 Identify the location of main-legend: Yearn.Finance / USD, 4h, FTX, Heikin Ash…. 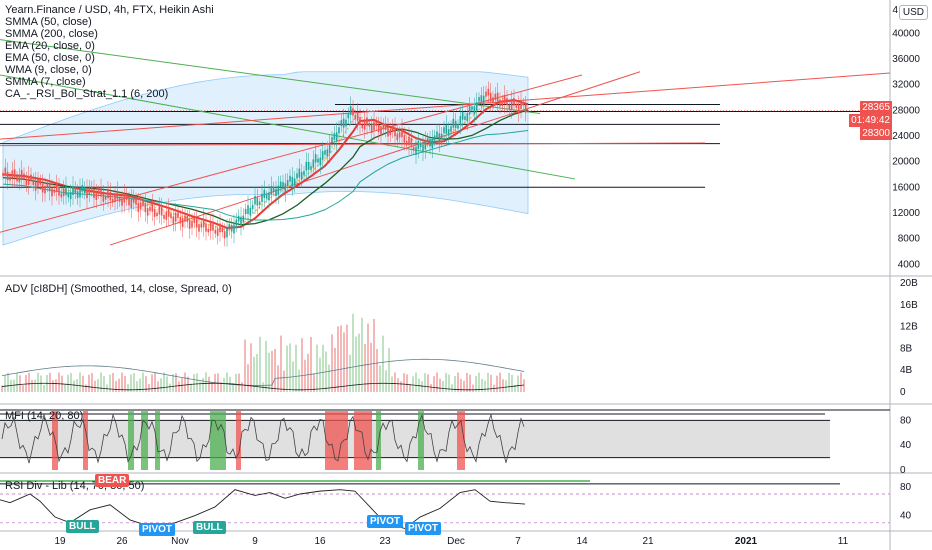
(109, 52).